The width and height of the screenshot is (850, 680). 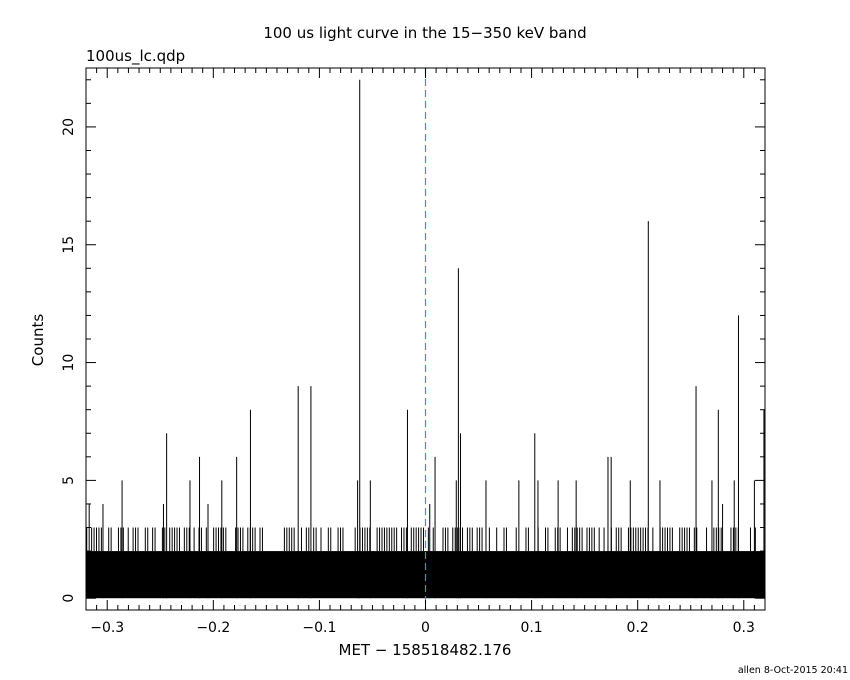 I want to click on chart-subtitle: 100us_lc.qdp, so click(x=135, y=56).